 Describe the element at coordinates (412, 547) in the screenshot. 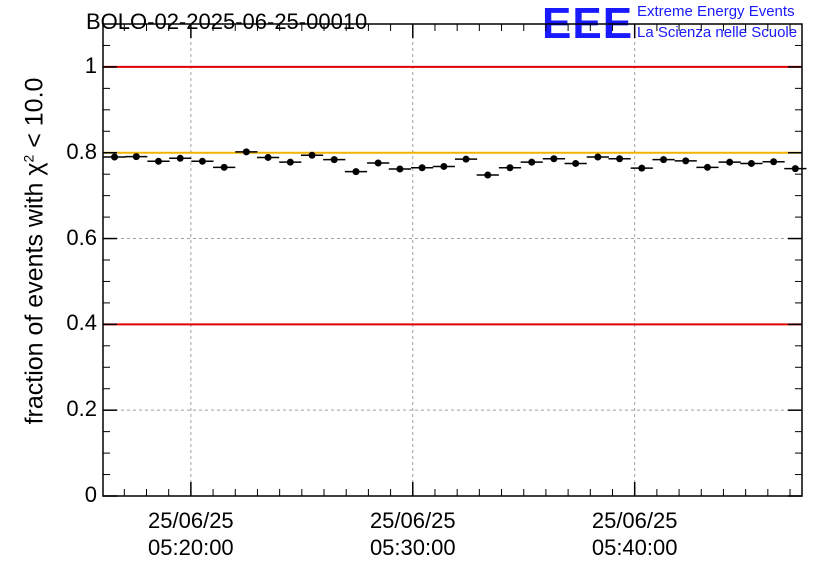

I see `x-tick-time: 05:30:00` at that location.